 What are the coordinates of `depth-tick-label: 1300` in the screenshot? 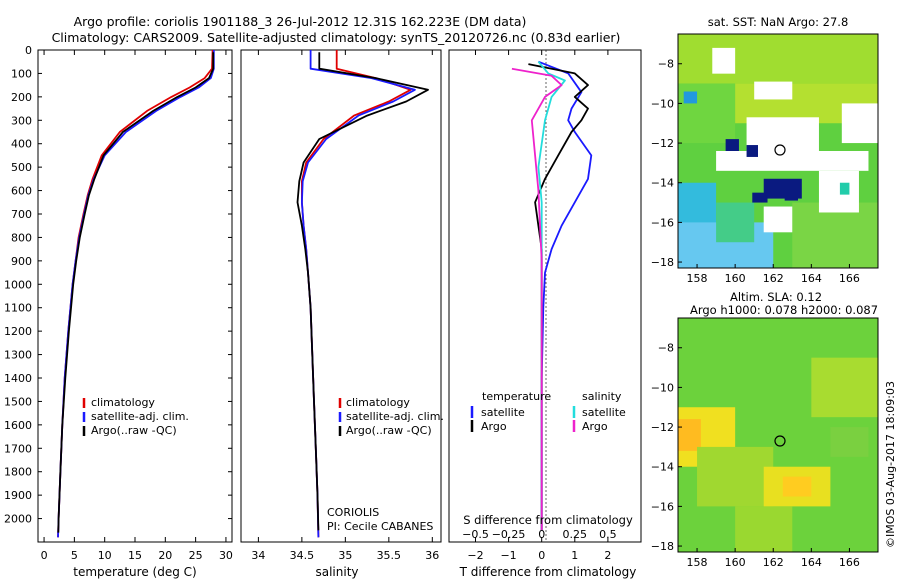 It's located at (18, 355).